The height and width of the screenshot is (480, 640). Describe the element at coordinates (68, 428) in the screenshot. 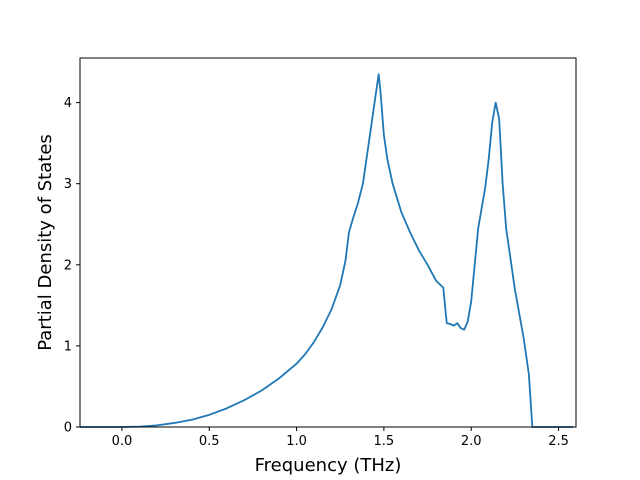

I see `y-tick-label: 0` at that location.